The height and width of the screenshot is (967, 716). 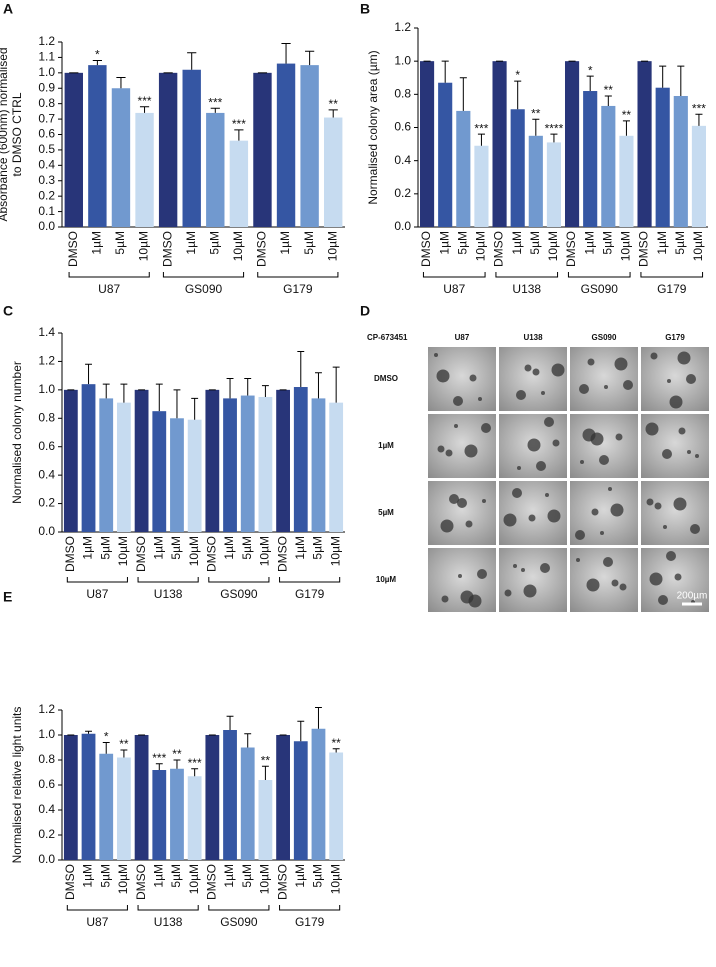 I want to click on significance: ***, so click(x=145, y=101).